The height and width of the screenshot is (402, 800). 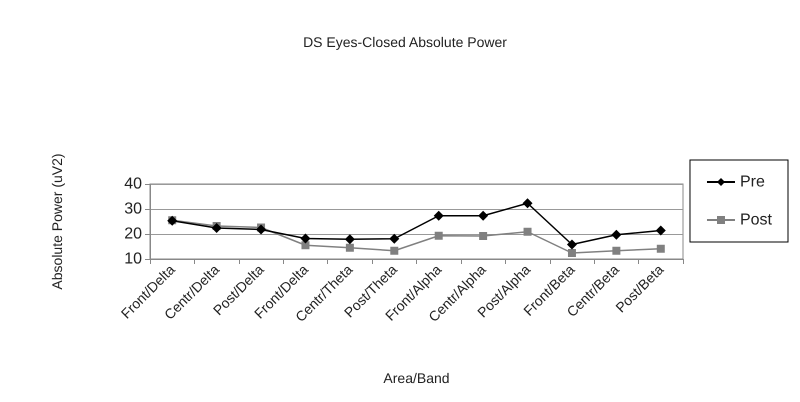 I want to click on y-tick-label: 30, so click(x=133, y=209).